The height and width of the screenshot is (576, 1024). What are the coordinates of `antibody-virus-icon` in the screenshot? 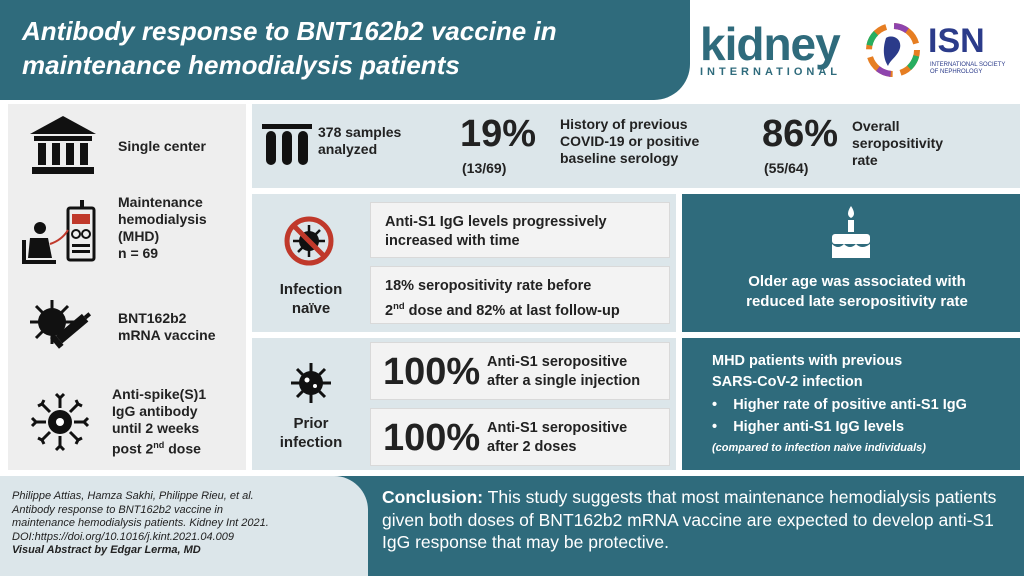 It's located at (60, 422).